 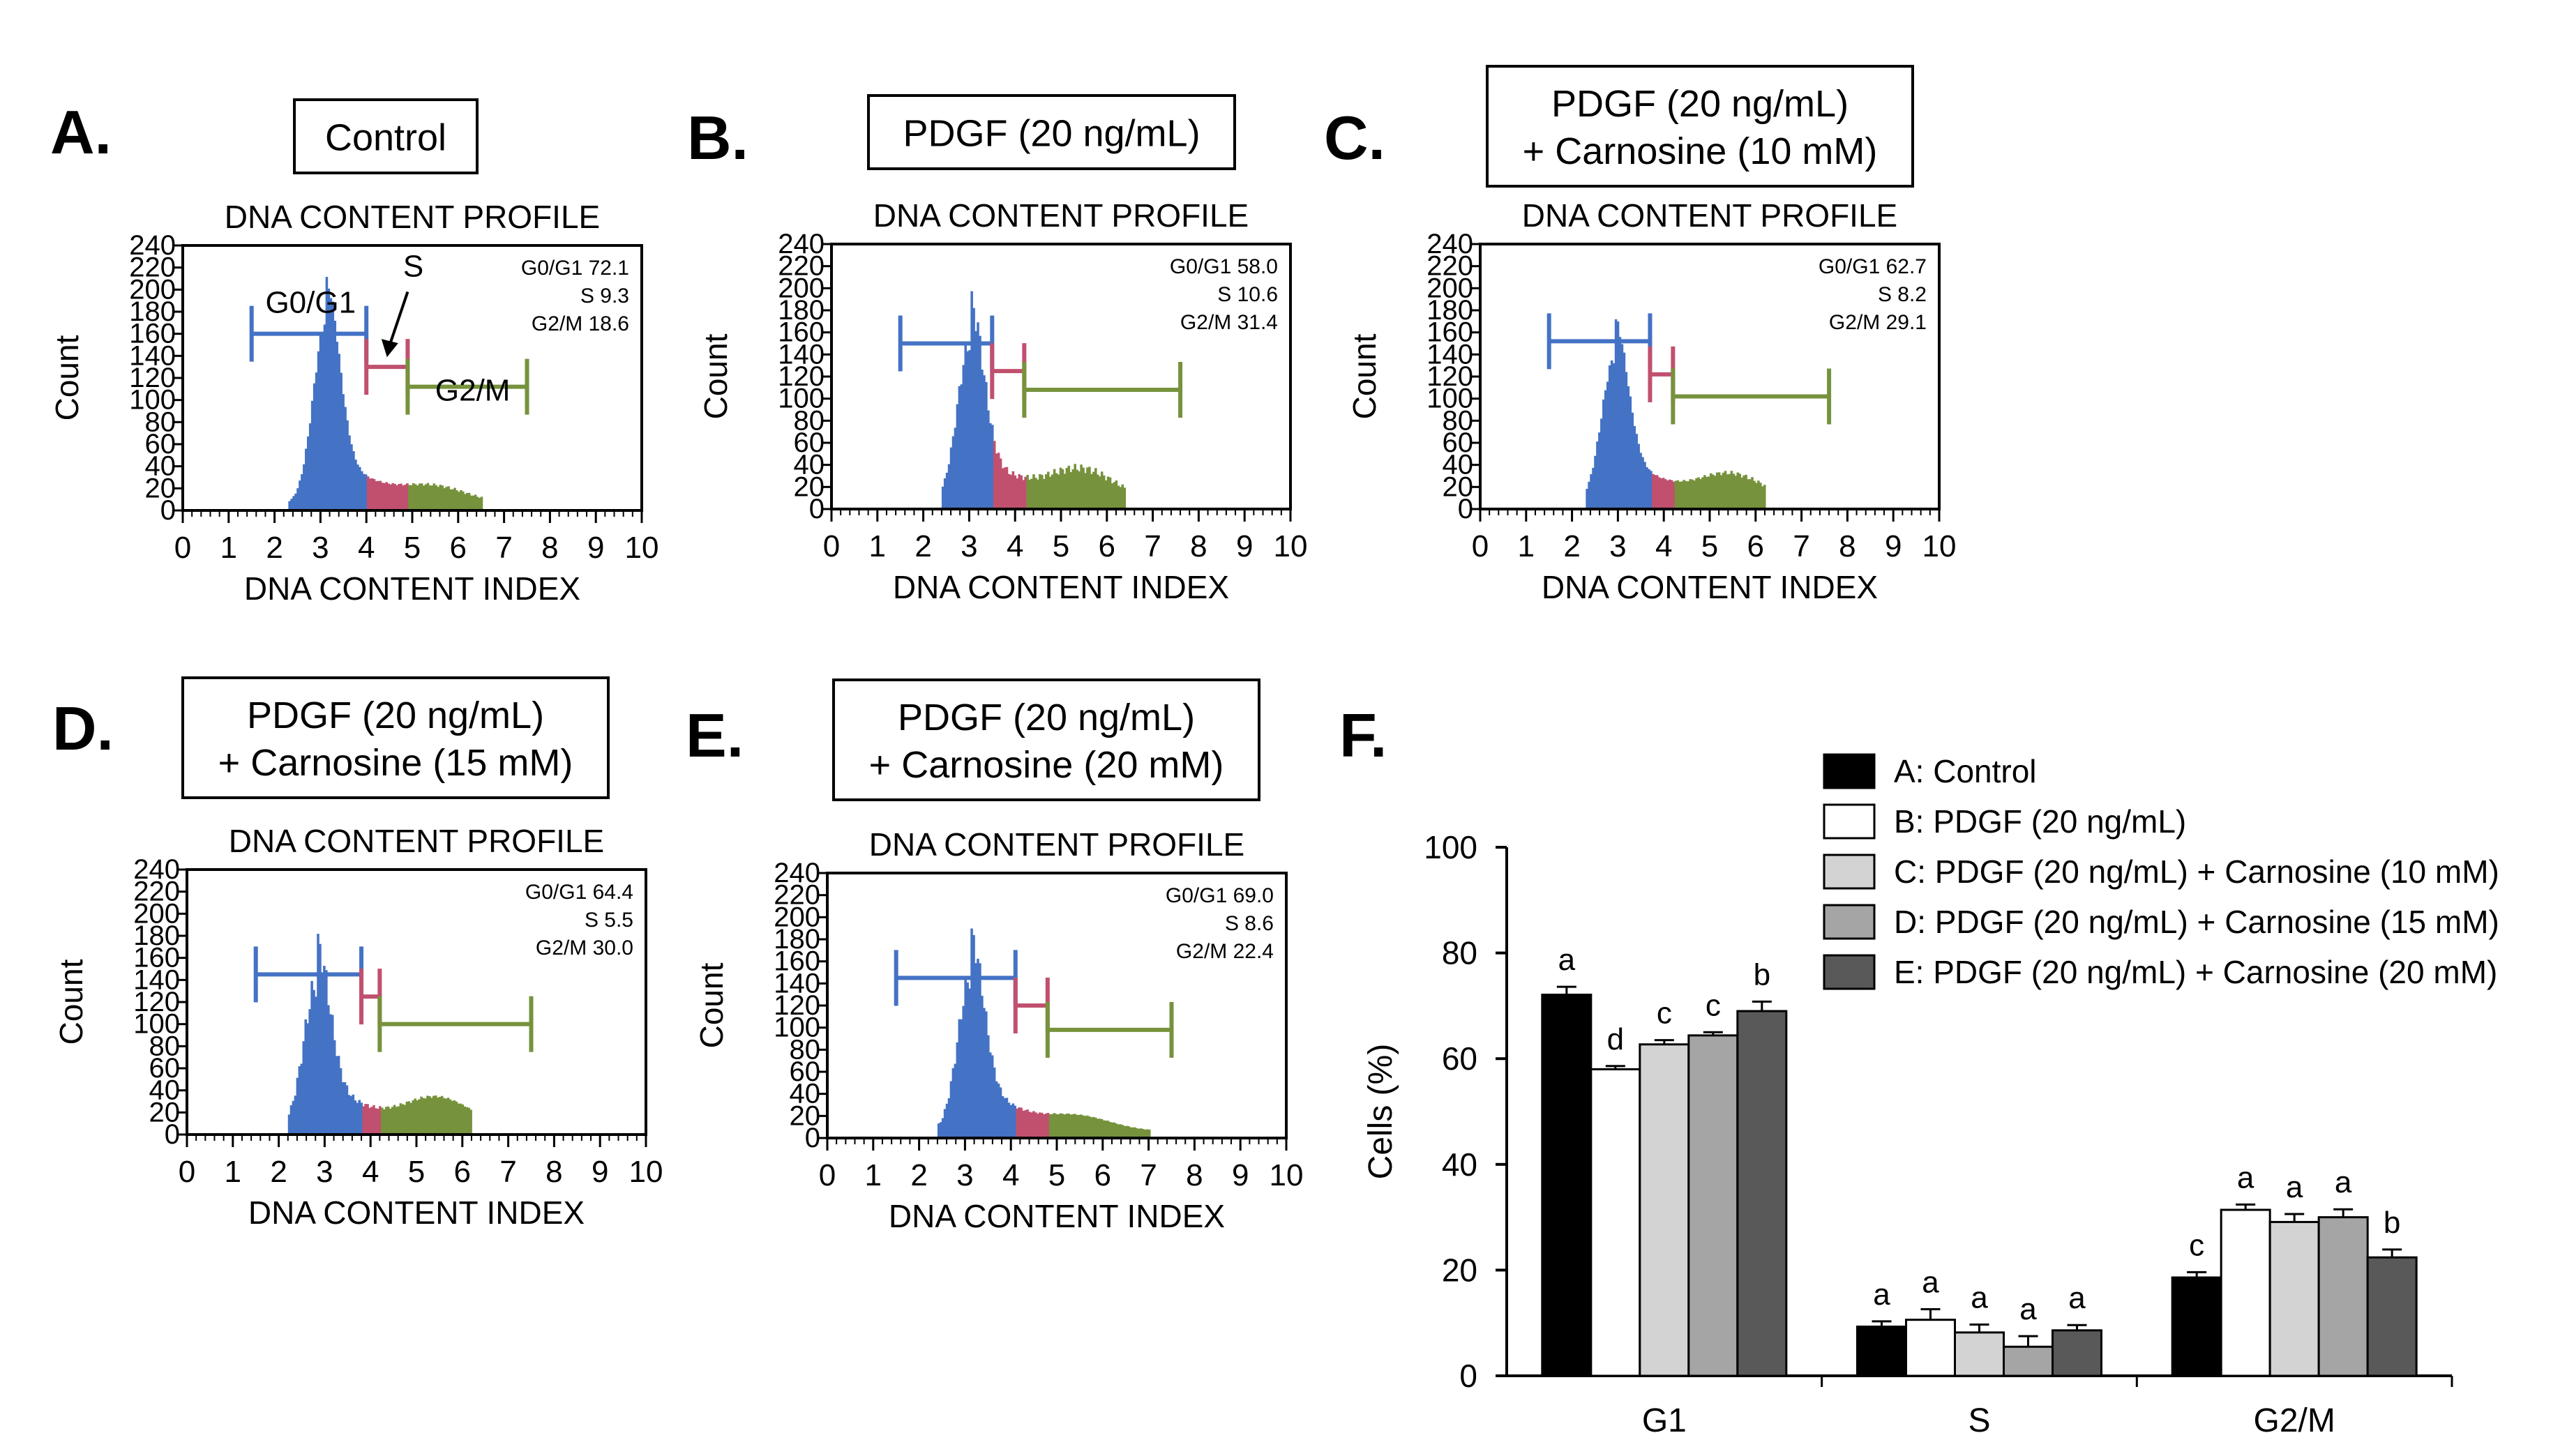 What do you see at coordinates (1046, 740) in the screenshot?
I see `condition-box` at bounding box center [1046, 740].